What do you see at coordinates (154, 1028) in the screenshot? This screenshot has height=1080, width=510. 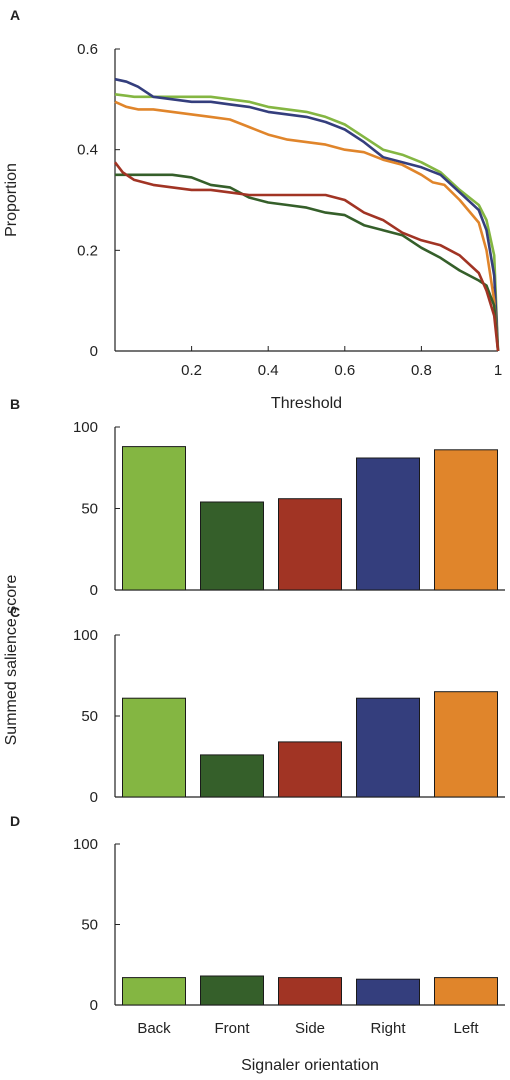 I see `category-label-back: Back` at bounding box center [154, 1028].